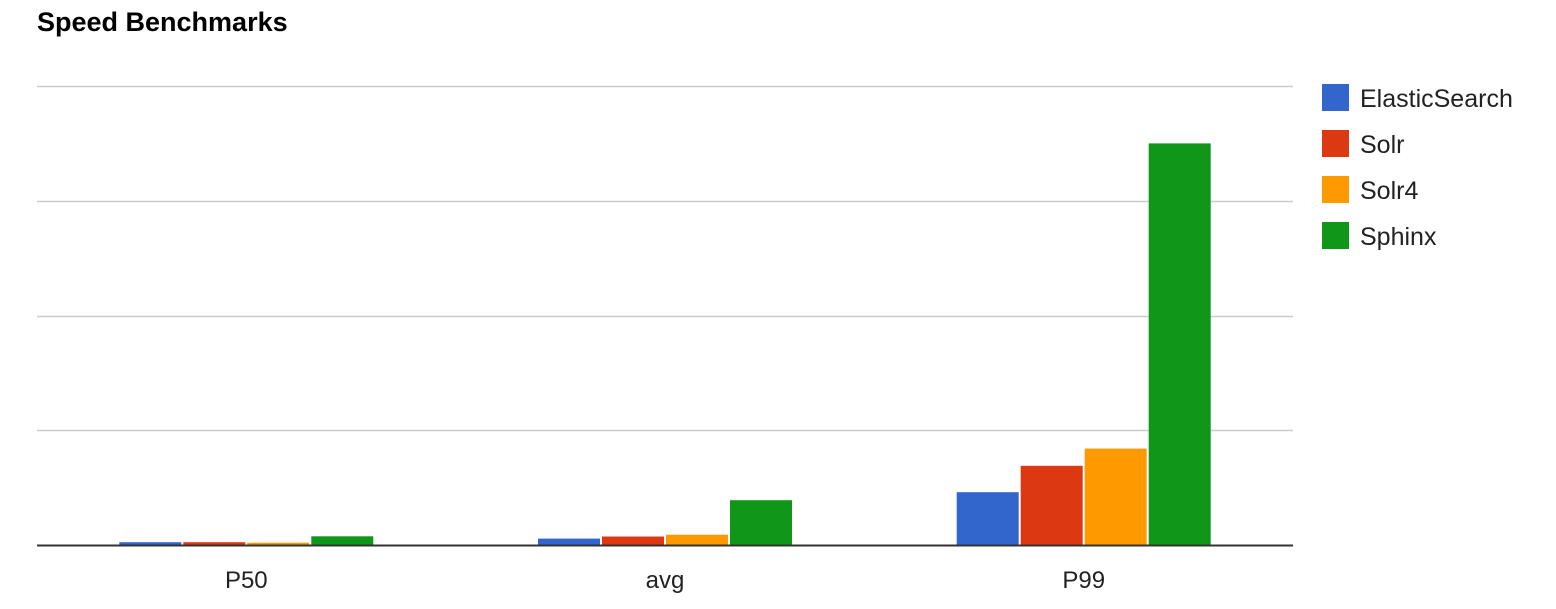 This screenshot has height=609, width=1556. Describe the element at coordinates (1115, 496) in the screenshot. I see `bar-solr4-p99` at that location.